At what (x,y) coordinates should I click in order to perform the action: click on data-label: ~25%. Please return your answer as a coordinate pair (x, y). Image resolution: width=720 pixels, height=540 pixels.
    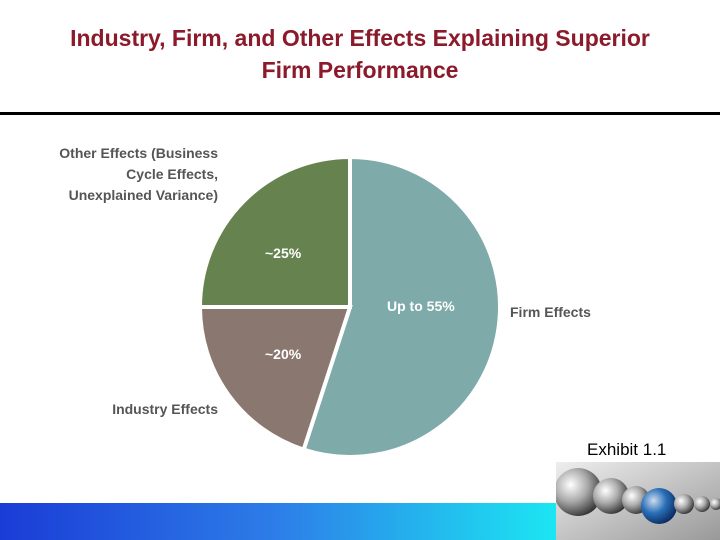
    Looking at the image, I should click on (283, 253).